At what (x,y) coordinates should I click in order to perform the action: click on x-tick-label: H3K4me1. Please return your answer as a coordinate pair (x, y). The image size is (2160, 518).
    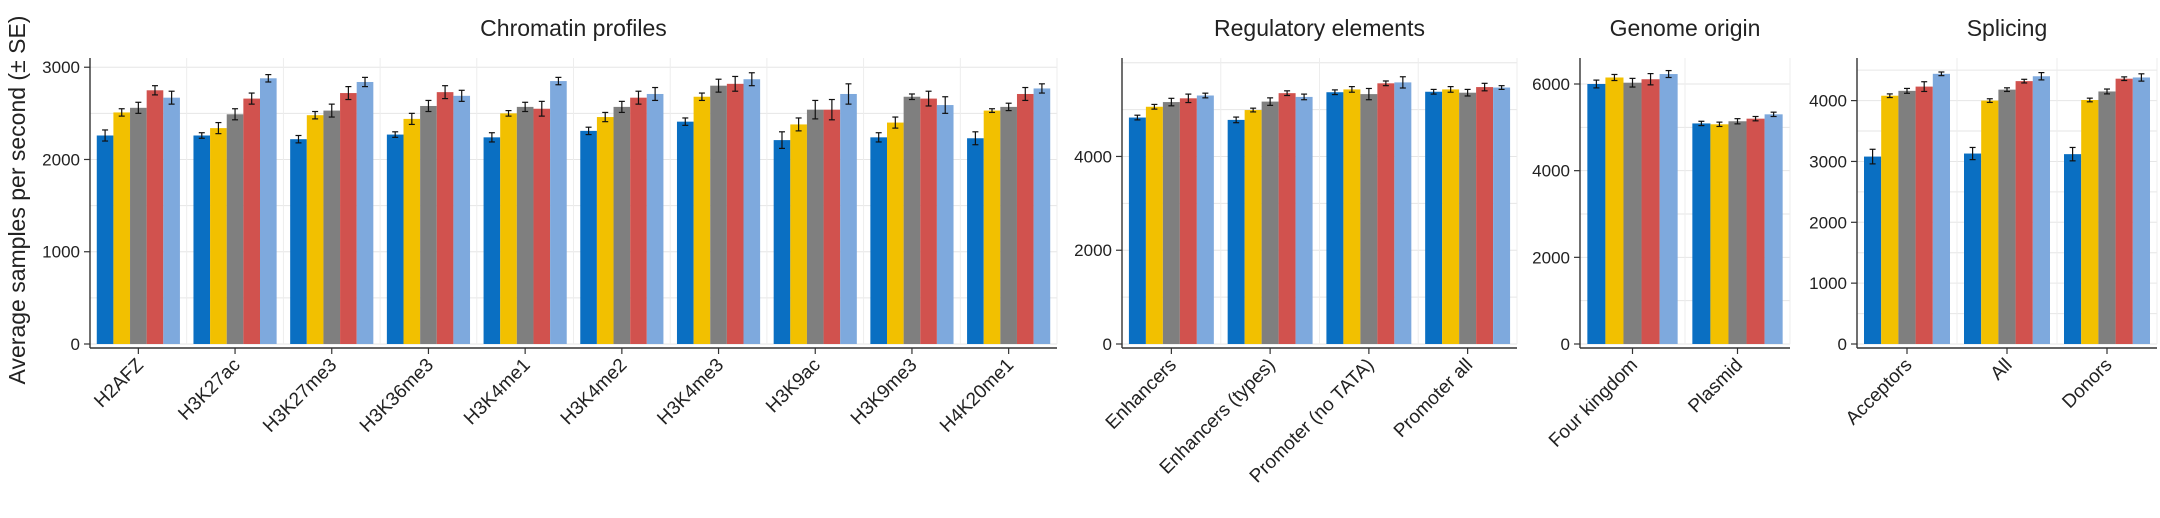
    Looking at the image, I should click on (497, 392).